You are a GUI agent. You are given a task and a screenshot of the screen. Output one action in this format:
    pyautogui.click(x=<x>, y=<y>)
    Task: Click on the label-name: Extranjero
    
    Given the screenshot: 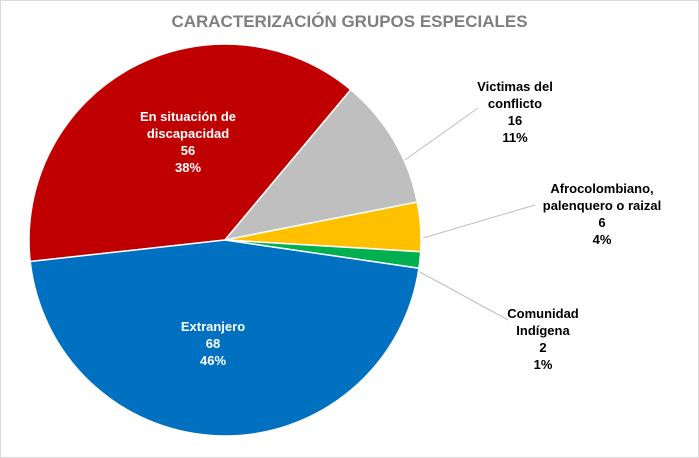 What is the action you would take?
    pyautogui.click(x=213, y=326)
    